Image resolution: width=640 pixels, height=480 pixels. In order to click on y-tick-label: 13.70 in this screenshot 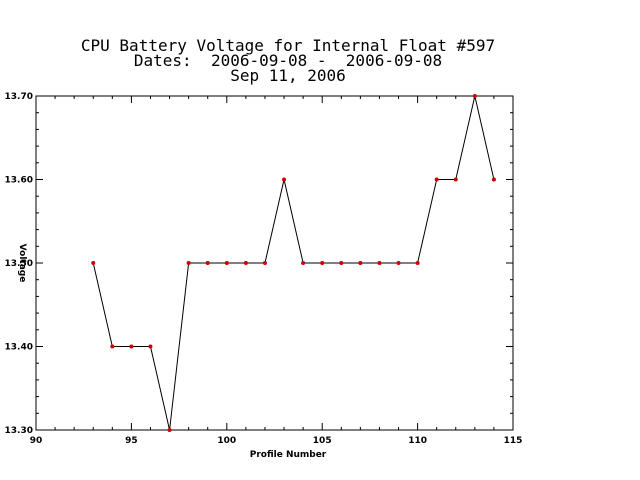, I will do `click(19, 97)`.